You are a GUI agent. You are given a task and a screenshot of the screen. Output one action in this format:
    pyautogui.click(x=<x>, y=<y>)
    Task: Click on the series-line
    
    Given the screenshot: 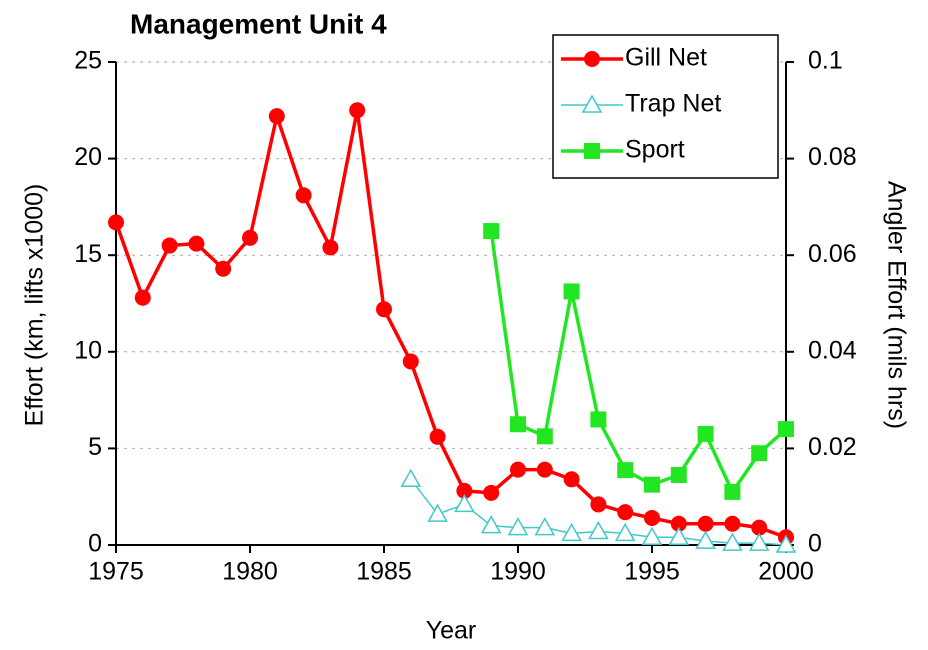 What is the action you would take?
    pyautogui.click(x=638, y=363)
    